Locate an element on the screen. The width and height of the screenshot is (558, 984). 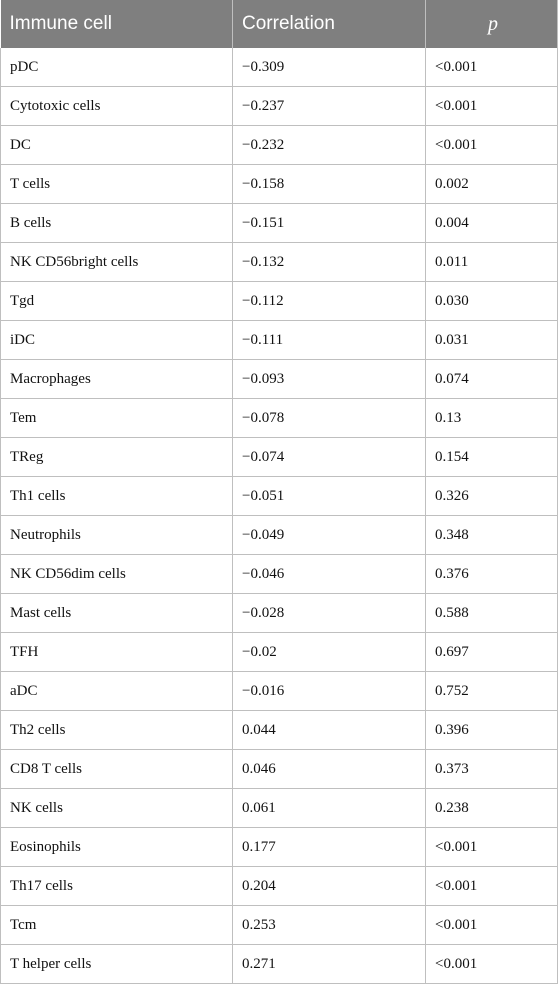
table-row: T helper cells 0.271 <0.001 is located at coordinates (279, 964).